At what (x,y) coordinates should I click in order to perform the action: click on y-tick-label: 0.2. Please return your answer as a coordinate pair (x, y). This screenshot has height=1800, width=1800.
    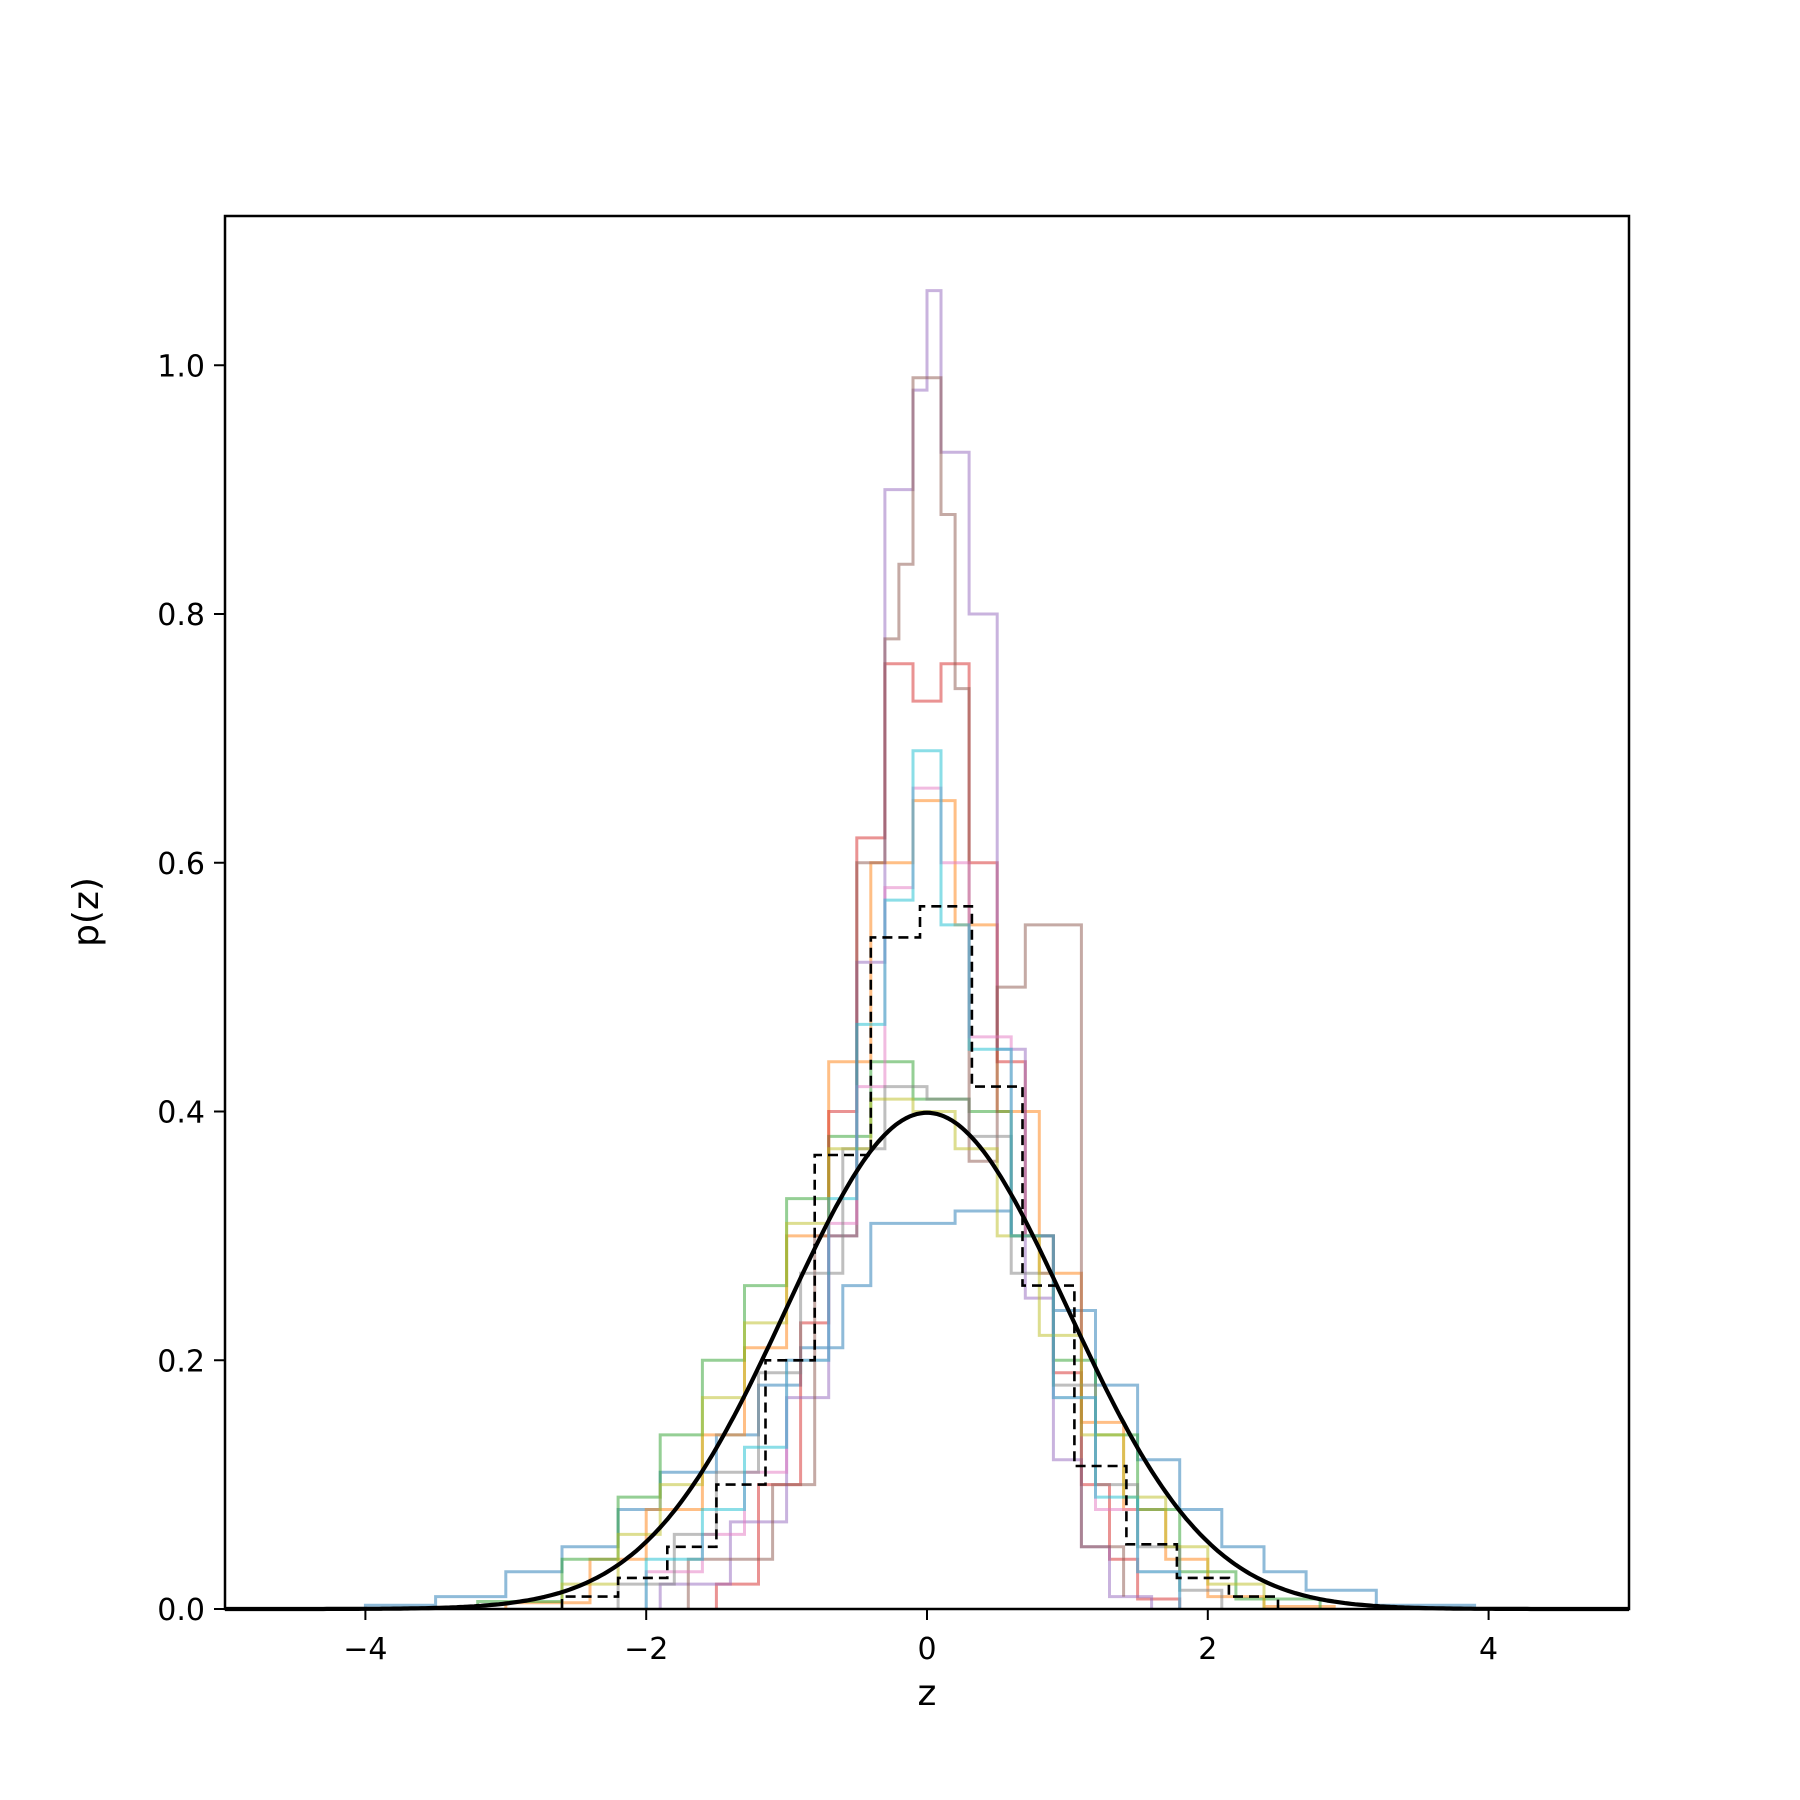
    Looking at the image, I should click on (181, 1361).